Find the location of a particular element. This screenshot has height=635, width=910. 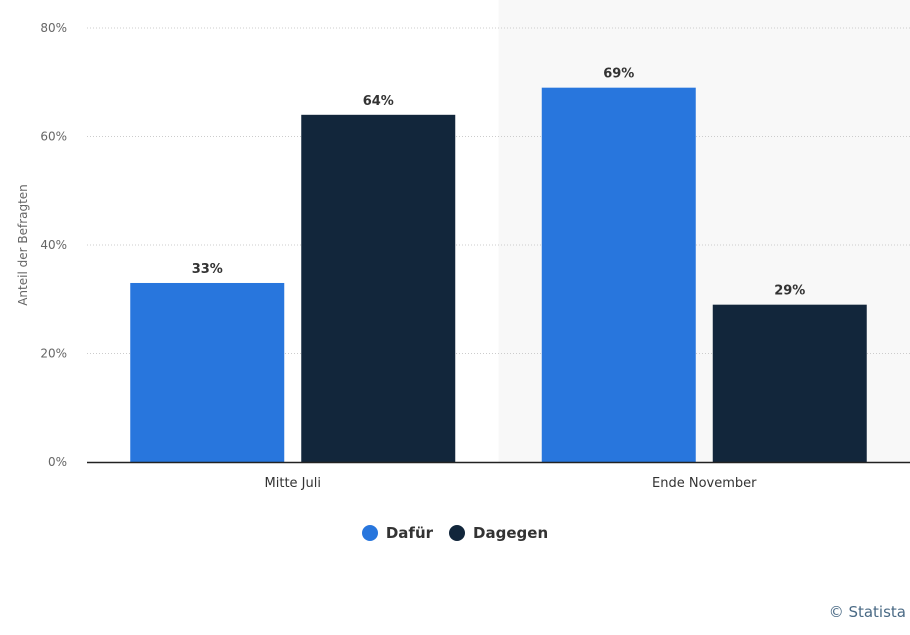

data-label: 69% is located at coordinates (618, 74).